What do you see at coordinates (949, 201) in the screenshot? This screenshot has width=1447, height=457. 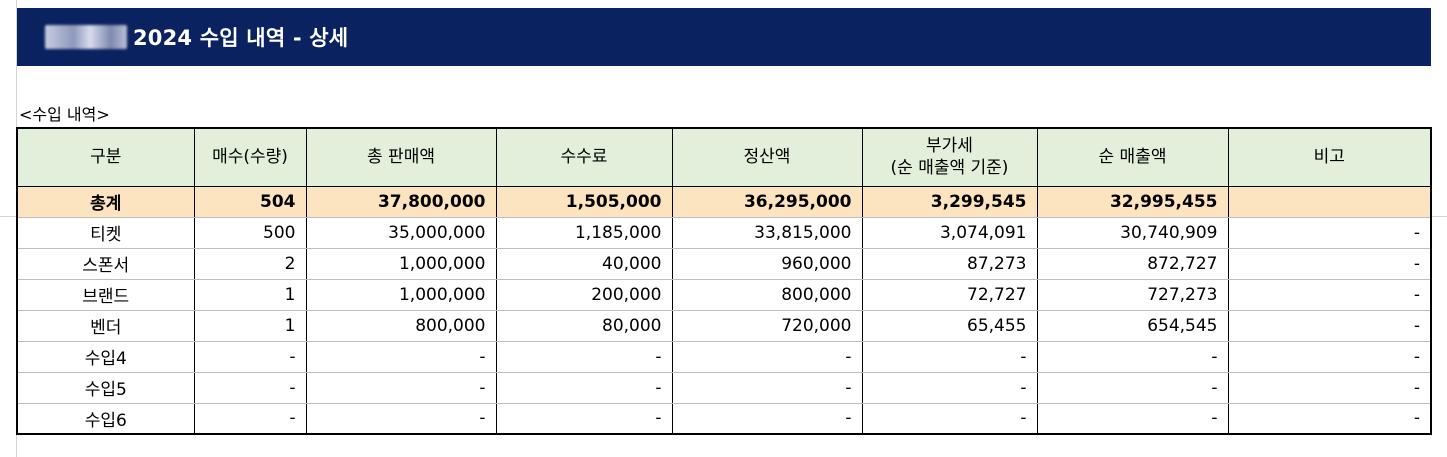 I see `table-cell: 3,299,545` at bounding box center [949, 201].